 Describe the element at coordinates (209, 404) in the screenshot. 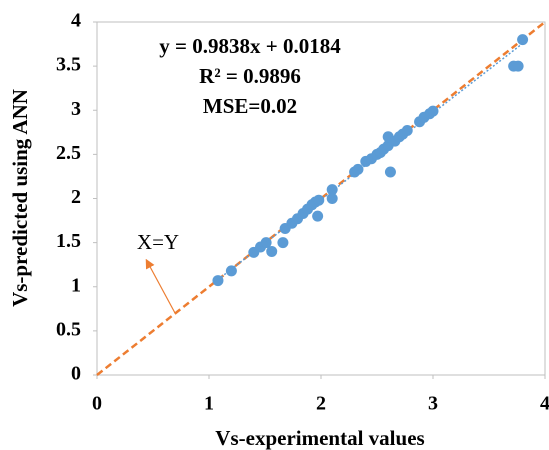

I see `x-tick-label: 1` at that location.